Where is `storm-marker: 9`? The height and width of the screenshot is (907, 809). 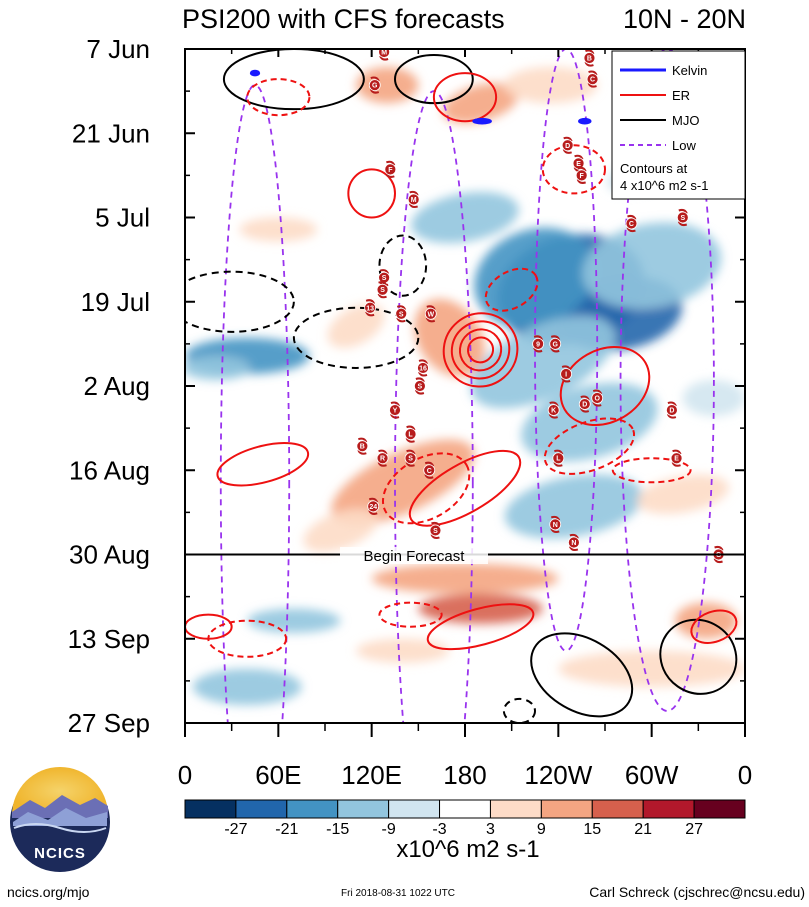
storm-marker: 9 is located at coordinates (538, 344).